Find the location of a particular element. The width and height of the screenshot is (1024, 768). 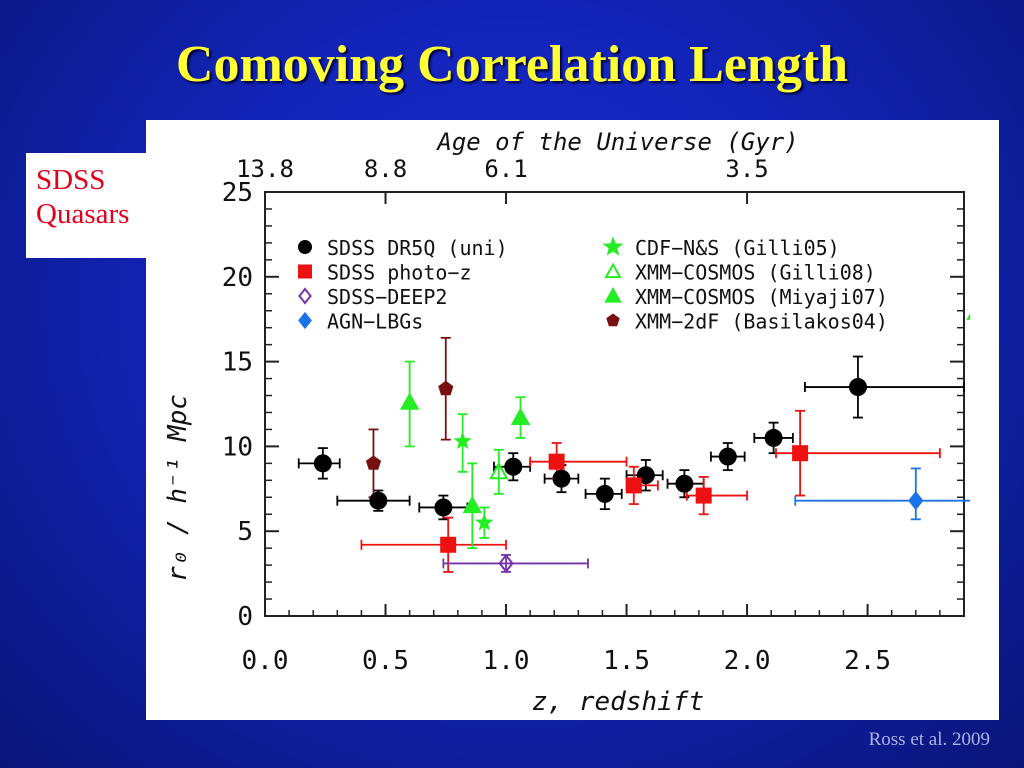

top-axis-tick-label: 13.8 is located at coordinates (265, 169).